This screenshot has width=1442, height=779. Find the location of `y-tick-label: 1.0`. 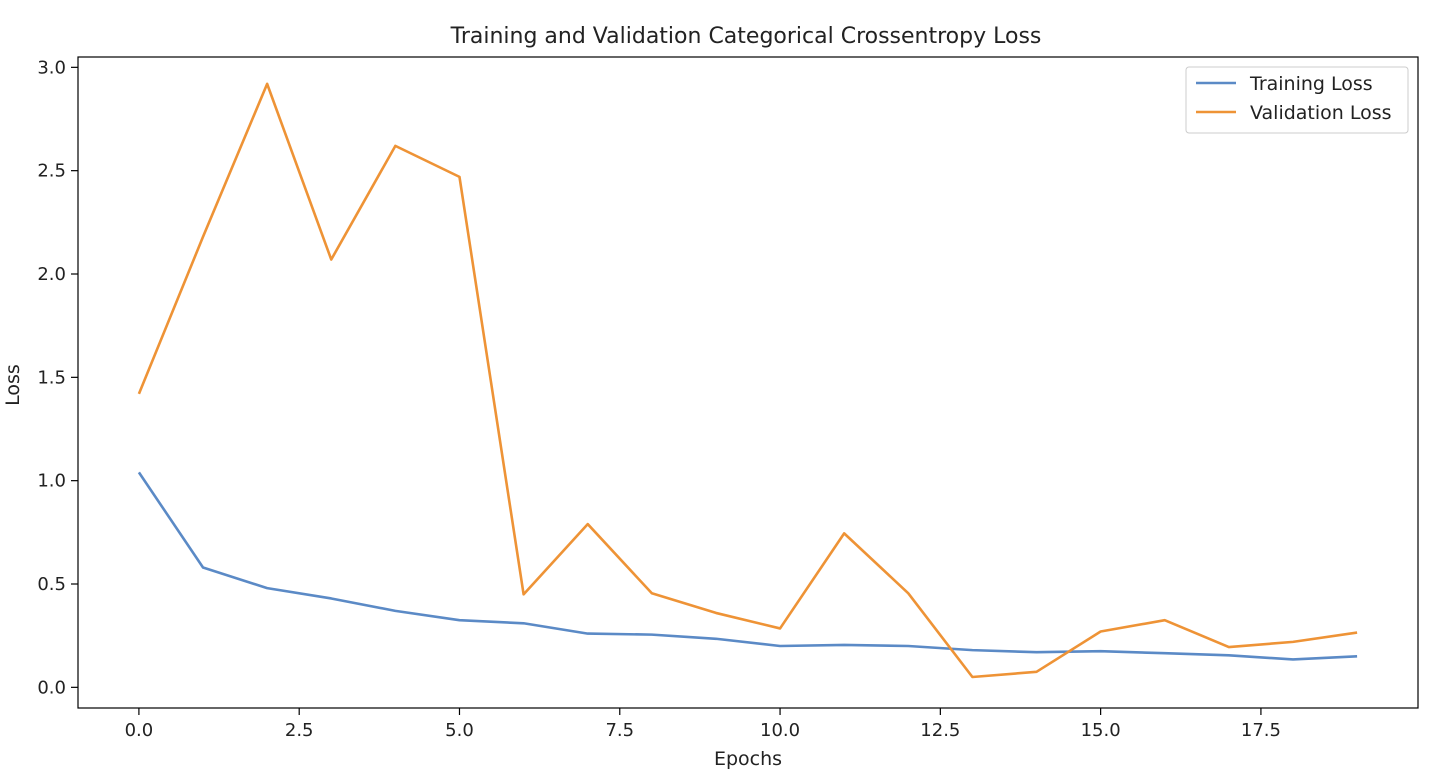

y-tick-label: 1.0 is located at coordinates (51, 481).